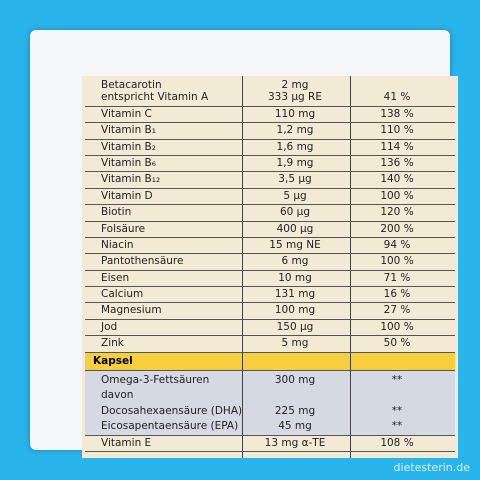  Describe the element at coordinates (109, 326) in the screenshot. I see `nutrient-name: Jod` at that location.